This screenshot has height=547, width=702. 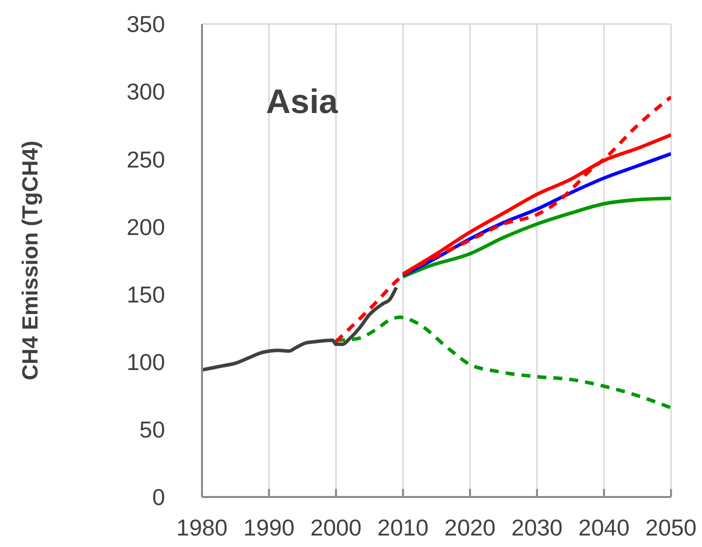 What do you see at coordinates (145, 294) in the screenshot?
I see `y-tick-label: 150` at bounding box center [145, 294].